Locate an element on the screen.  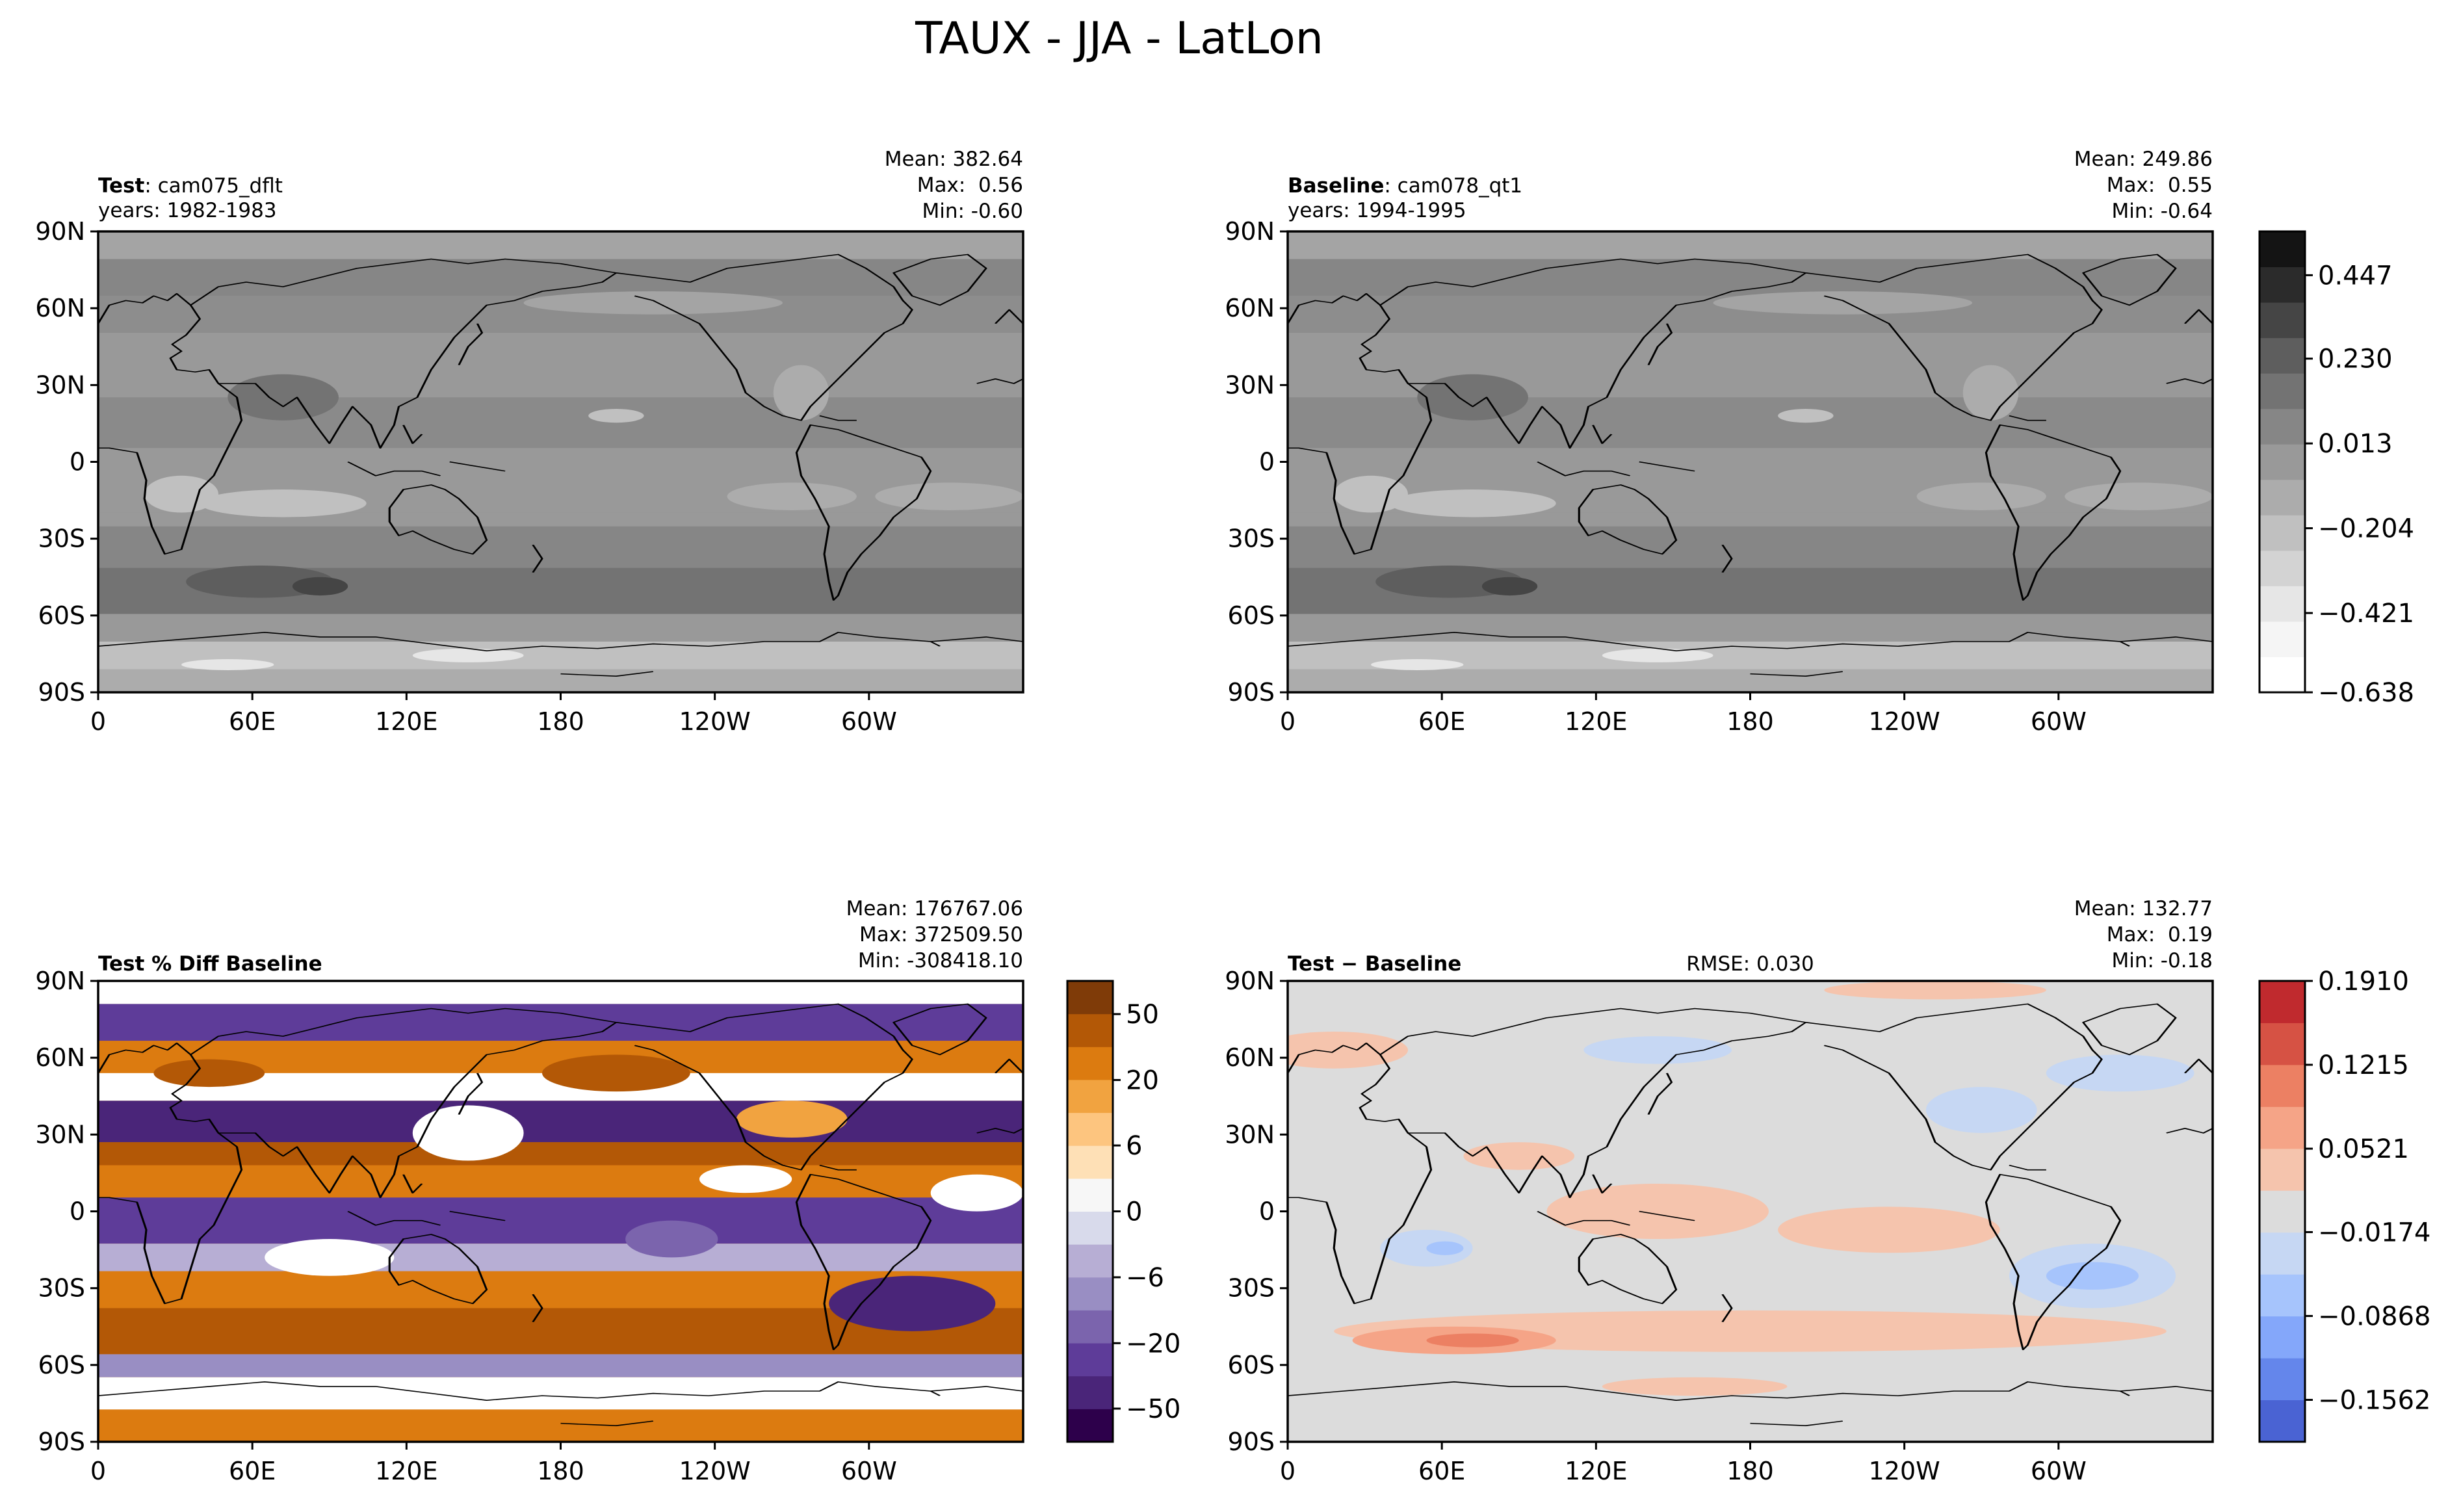
panel-stat: Min: -0.60 is located at coordinates (972, 211).